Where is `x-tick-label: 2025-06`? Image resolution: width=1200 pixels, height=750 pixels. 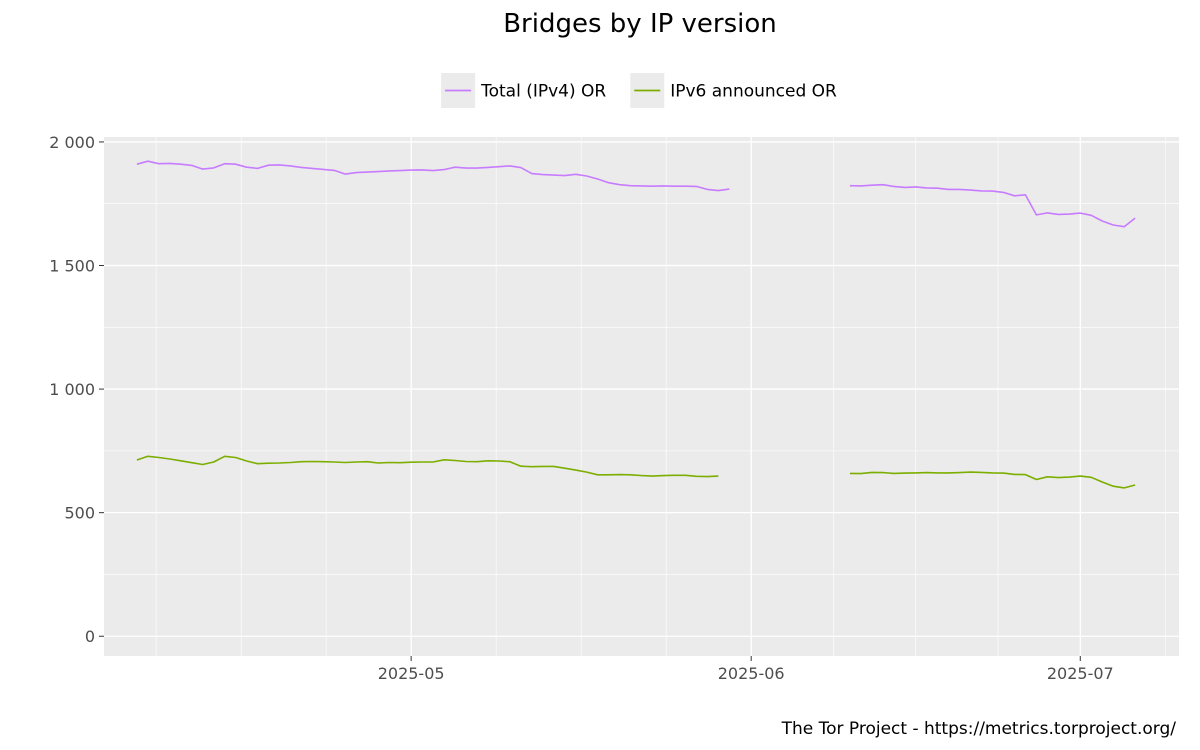
x-tick-label: 2025-06 is located at coordinates (751, 673).